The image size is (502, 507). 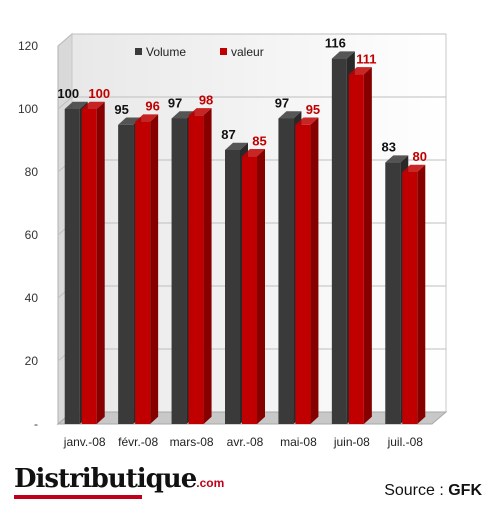 I want to click on legend-label: valeur, so click(x=247, y=52).